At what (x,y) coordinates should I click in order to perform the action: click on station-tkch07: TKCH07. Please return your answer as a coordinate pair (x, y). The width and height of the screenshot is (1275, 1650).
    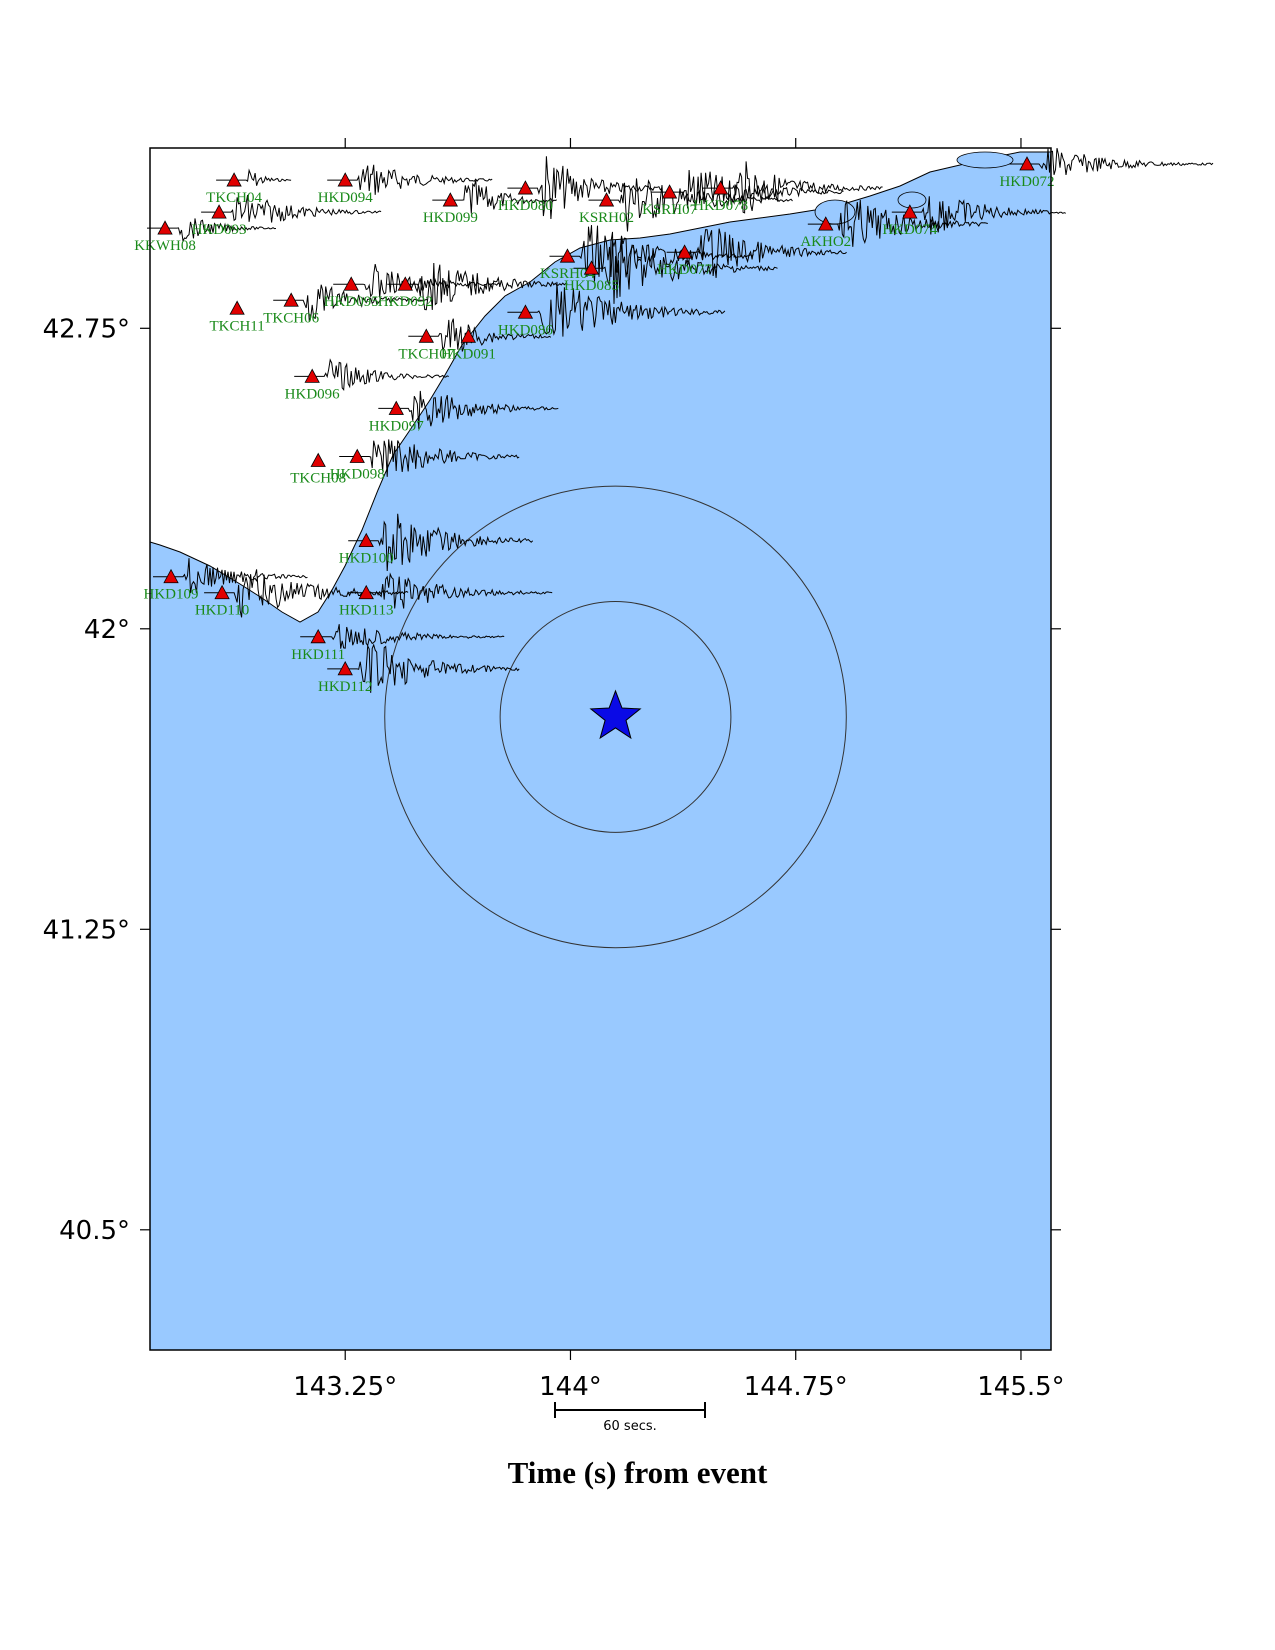
    Looking at the image, I should click on (426, 345).